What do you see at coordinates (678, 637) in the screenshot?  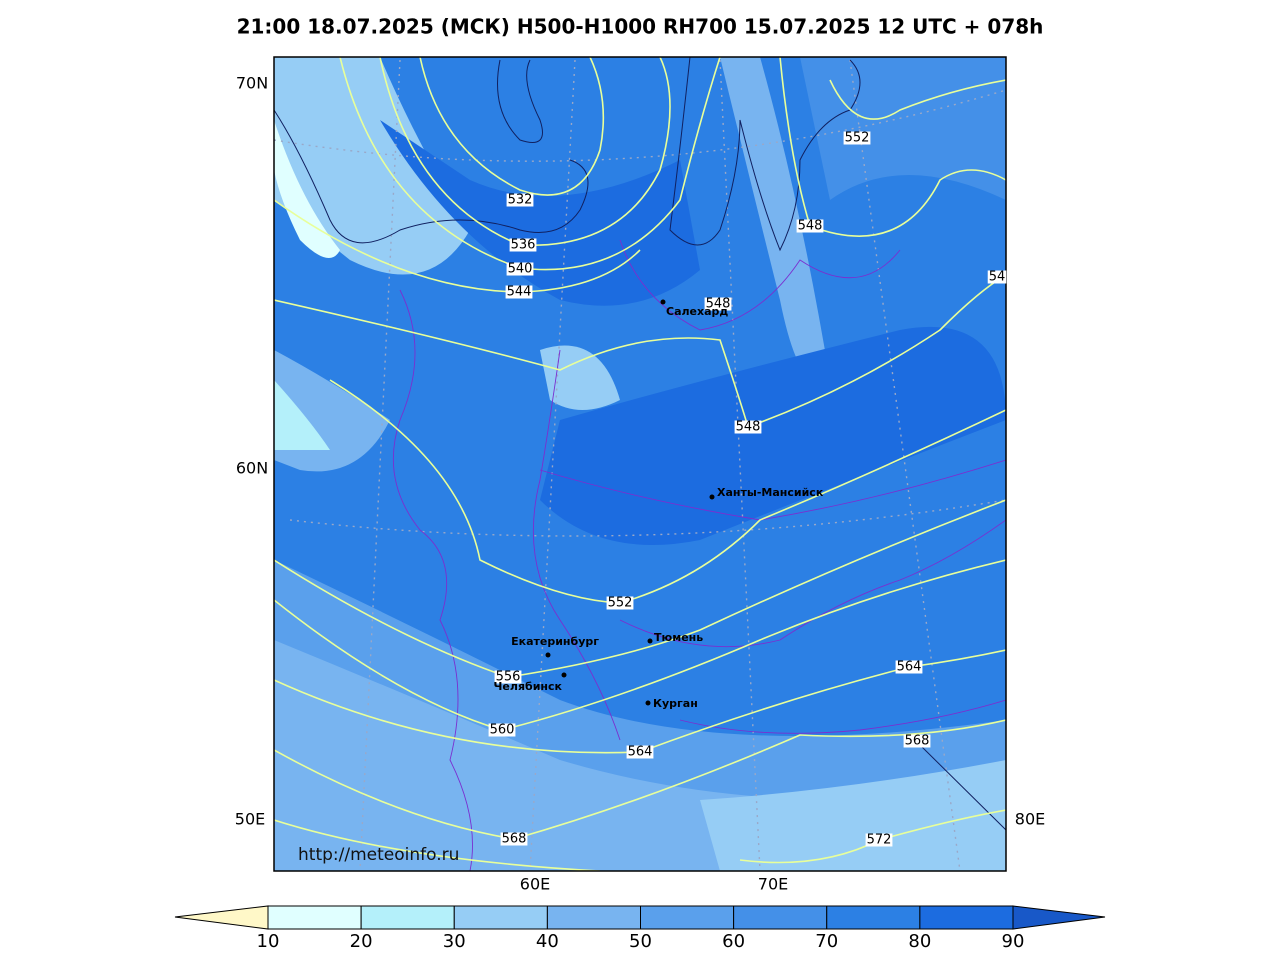 I see `city-label: Тюмень` at bounding box center [678, 637].